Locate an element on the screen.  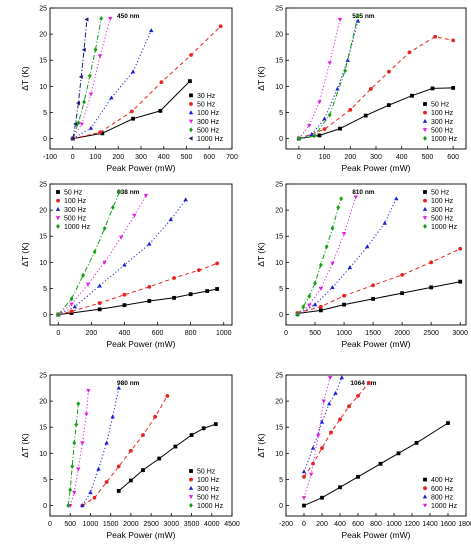
x-tick-label: 200 is located at coordinates (322, 524).